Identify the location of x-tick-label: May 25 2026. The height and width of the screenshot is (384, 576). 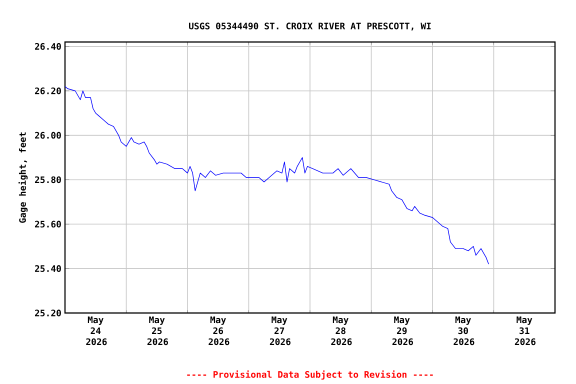
(157, 331).